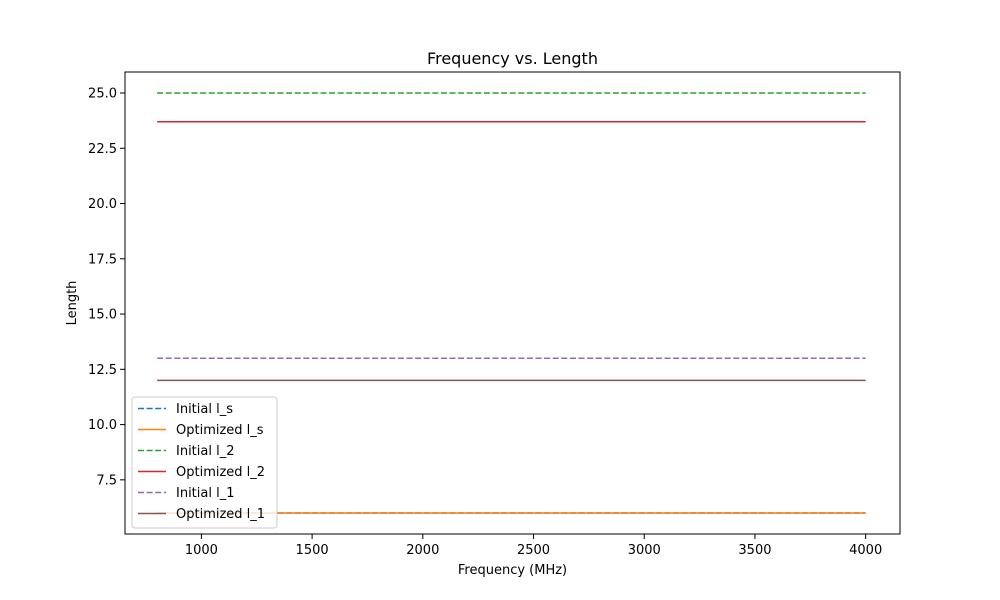  Describe the element at coordinates (102, 425) in the screenshot. I see `y-tick-label: 10.0` at that location.